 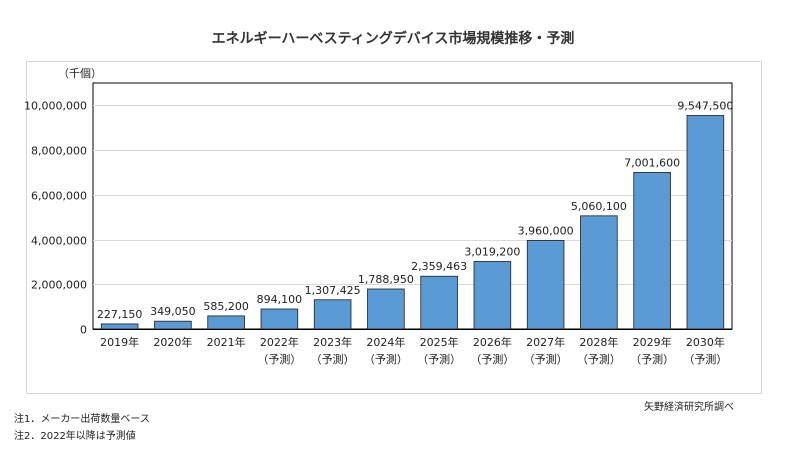 What do you see at coordinates (492, 342) in the screenshot?
I see `x-tick-label: 2026年` at bounding box center [492, 342].